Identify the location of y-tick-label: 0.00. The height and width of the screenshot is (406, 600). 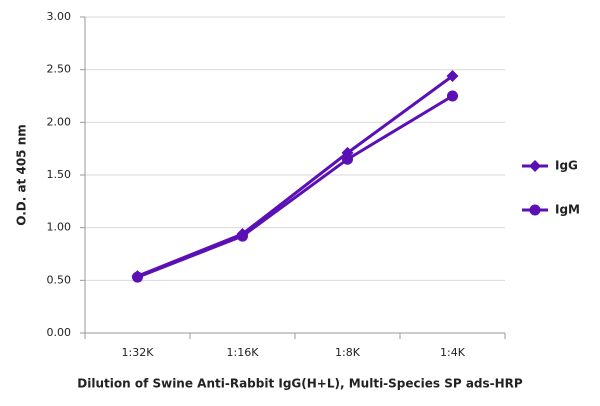
(59, 332).